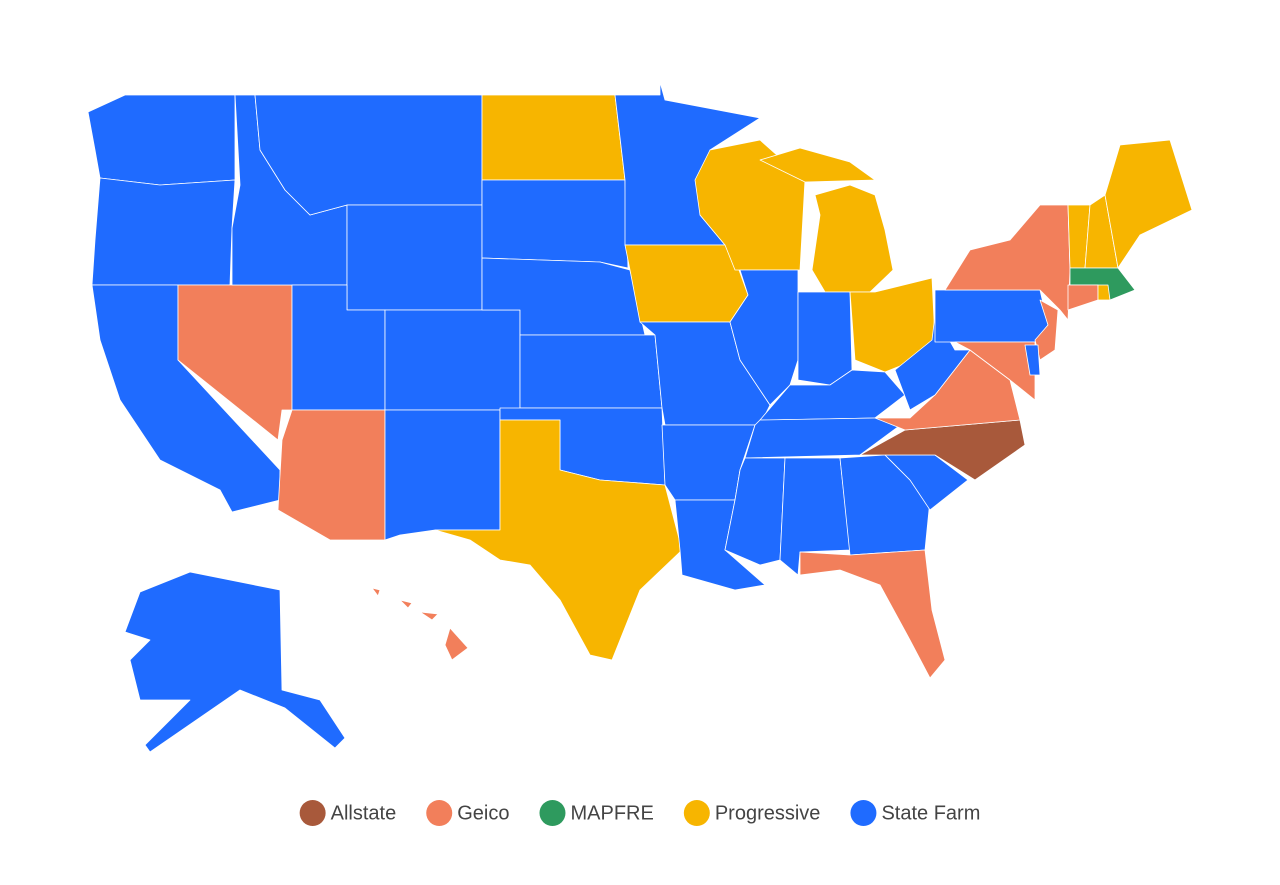 This screenshot has height=885, width=1280. What do you see at coordinates (364, 813) in the screenshot?
I see `legend-label: Allstate` at bounding box center [364, 813].